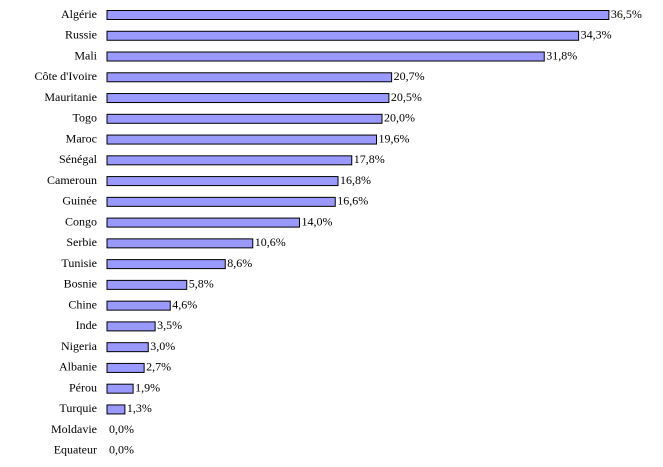 Image resolution: width=663 pixels, height=467 pixels. I want to click on value-label: 3,5%, so click(169, 325).